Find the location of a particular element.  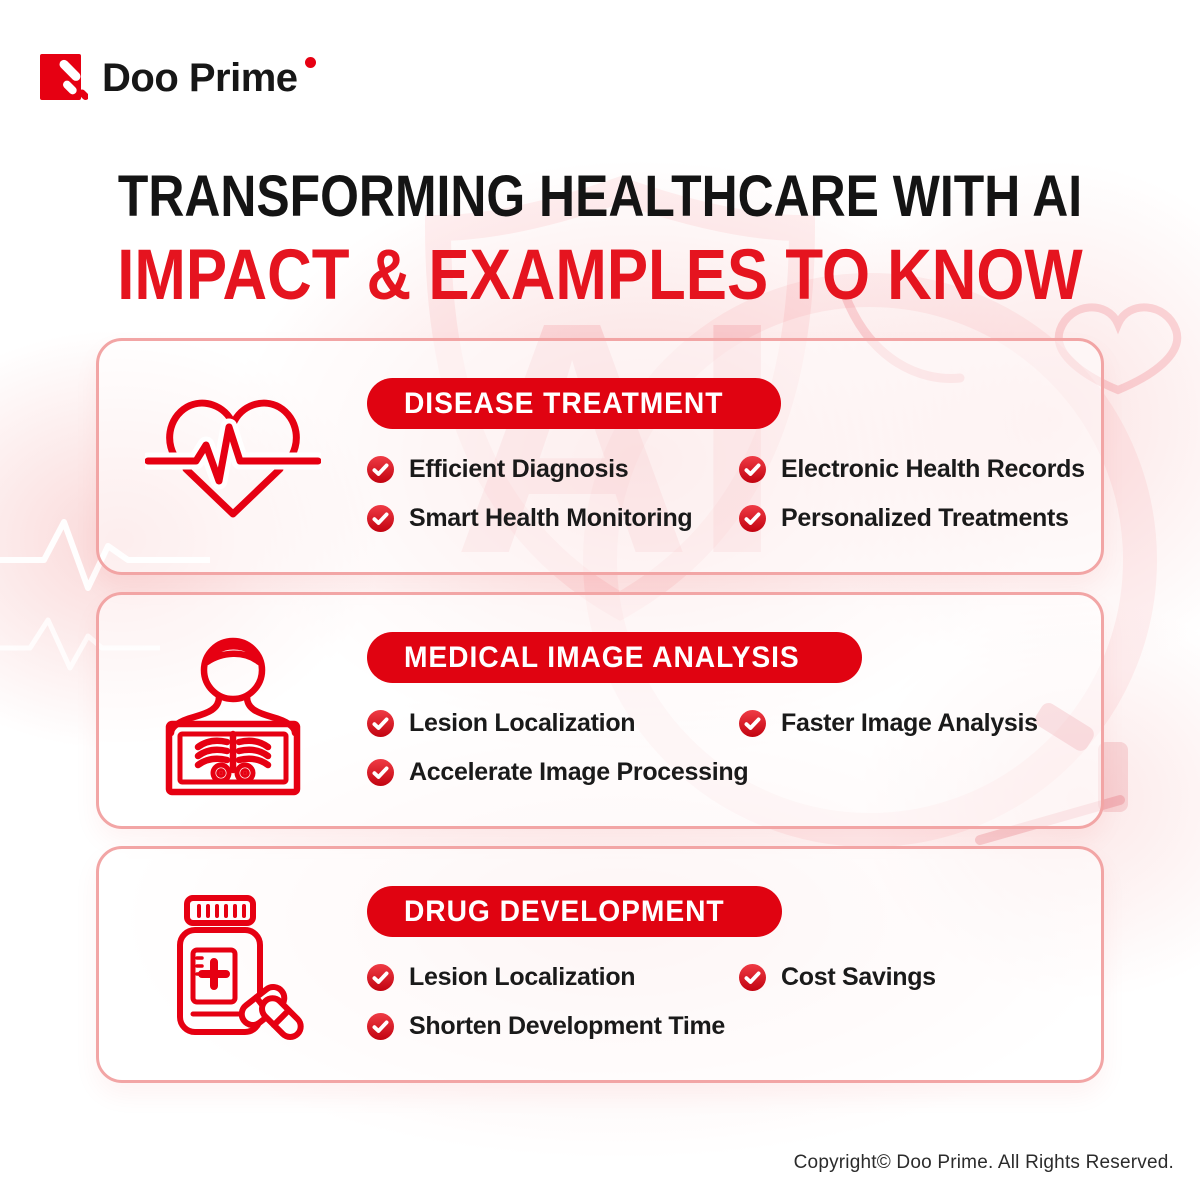

doo-prime-logo-mark-icon is located at coordinates (64, 77).